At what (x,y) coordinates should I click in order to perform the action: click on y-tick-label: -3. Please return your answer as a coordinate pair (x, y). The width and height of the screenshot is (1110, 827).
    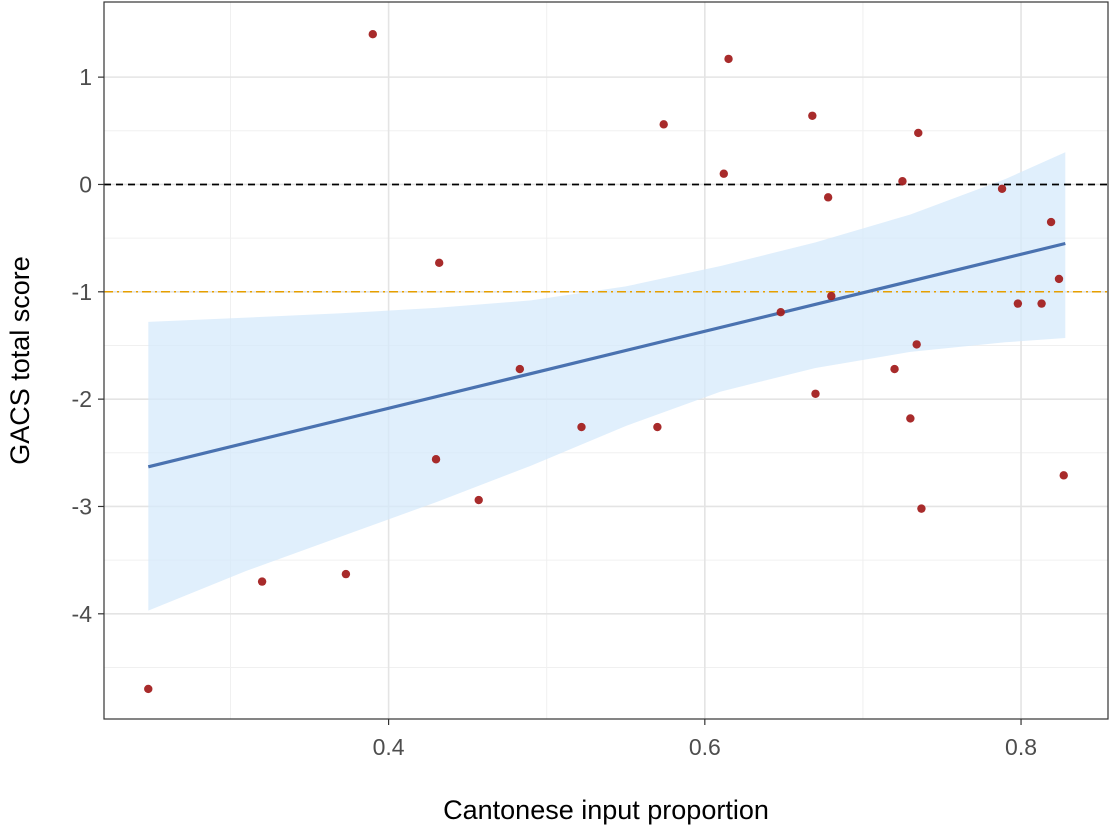
    Looking at the image, I should click on (82, 506).